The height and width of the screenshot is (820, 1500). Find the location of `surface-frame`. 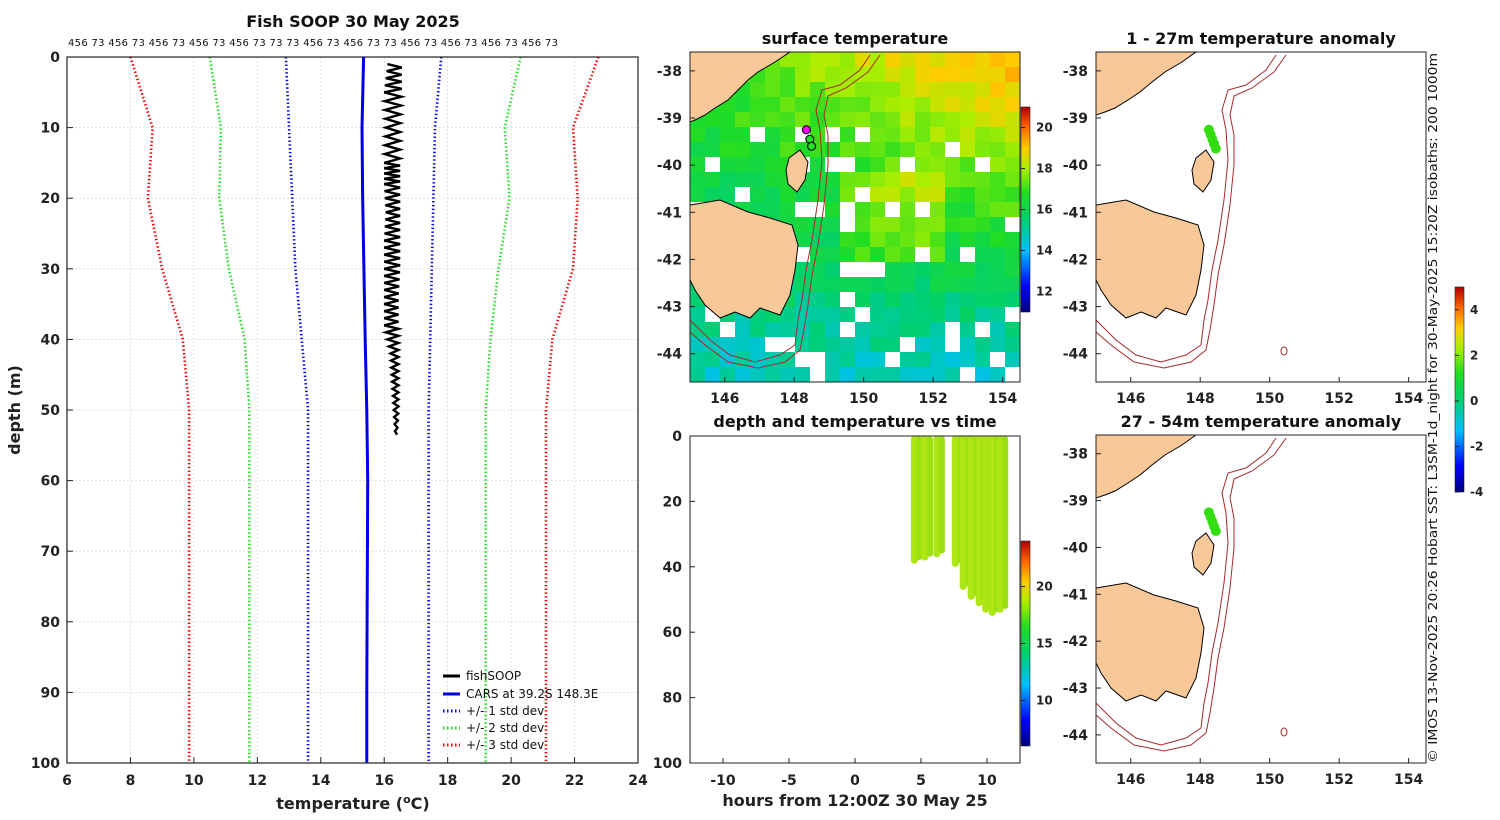

surface-frame is located at coordinates (855, 217).